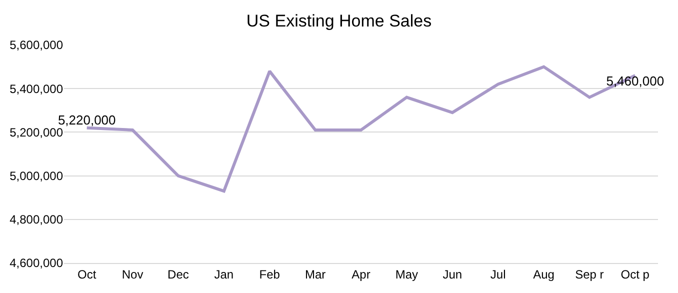 The height and width of the screenshot is (293, 678). What do you see at coordinates (635, 80) in the screenshot?
I see `data-label: 5,460,000` at bounding box center [635, 80].